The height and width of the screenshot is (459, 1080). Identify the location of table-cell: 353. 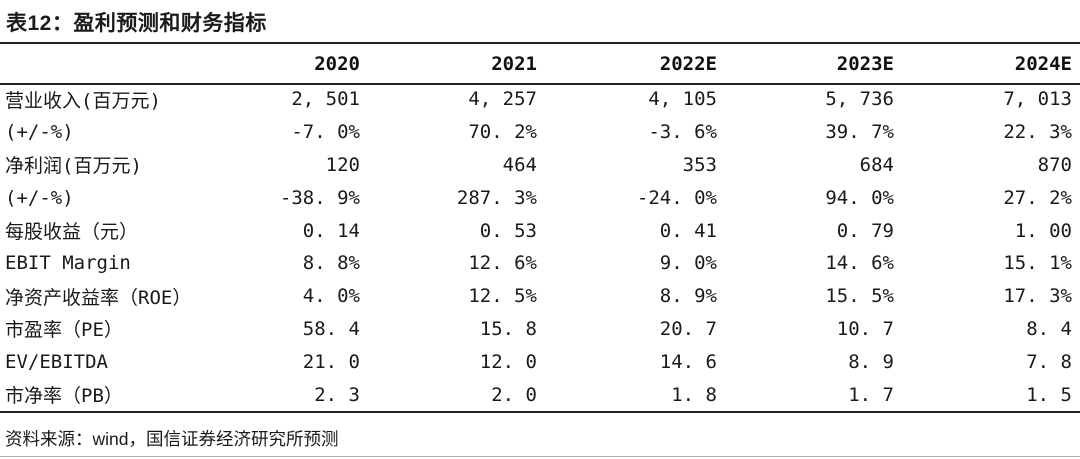
(699, 164).